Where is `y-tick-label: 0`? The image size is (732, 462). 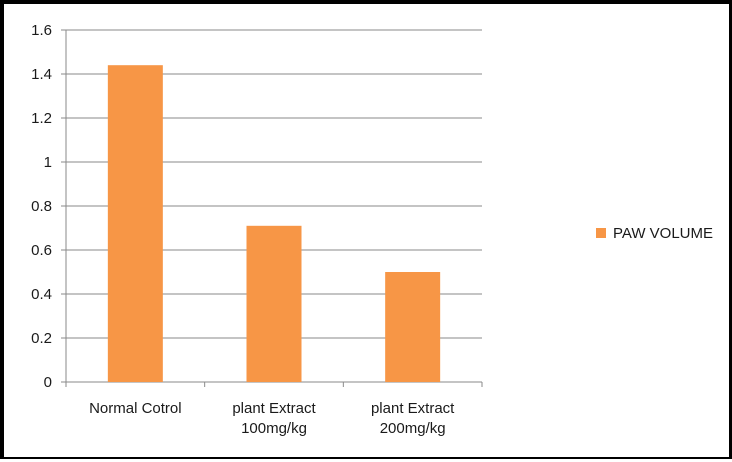 y-tick-label: 0 is located at coordinates (48, 382).